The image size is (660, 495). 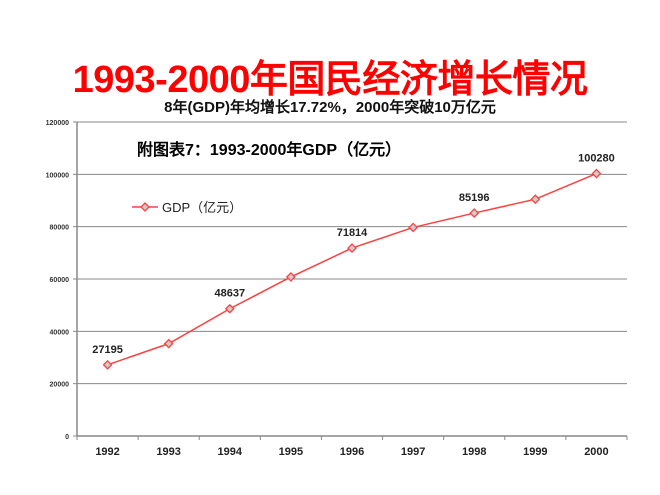 I want to click on y-tick-label: 0, so click(x=67, y=437).